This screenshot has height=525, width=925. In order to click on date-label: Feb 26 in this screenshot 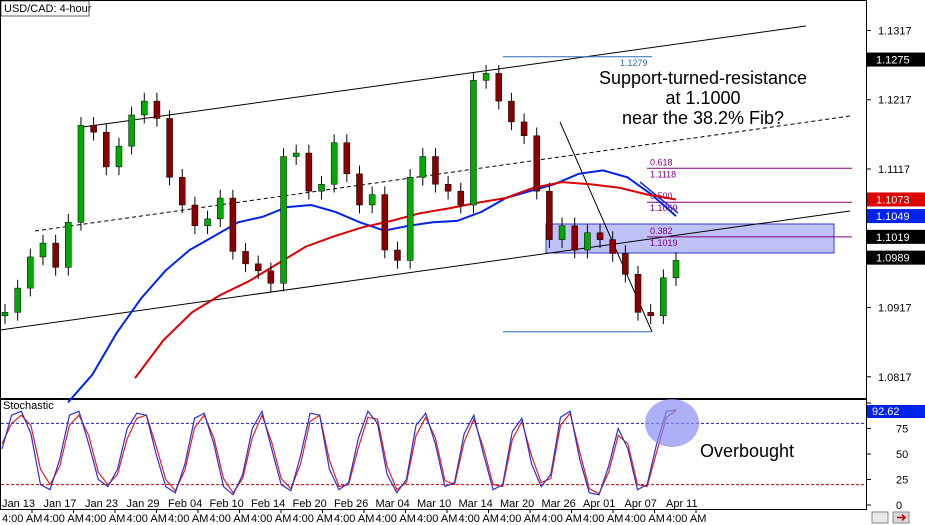, I will do `click(351, 504)`.